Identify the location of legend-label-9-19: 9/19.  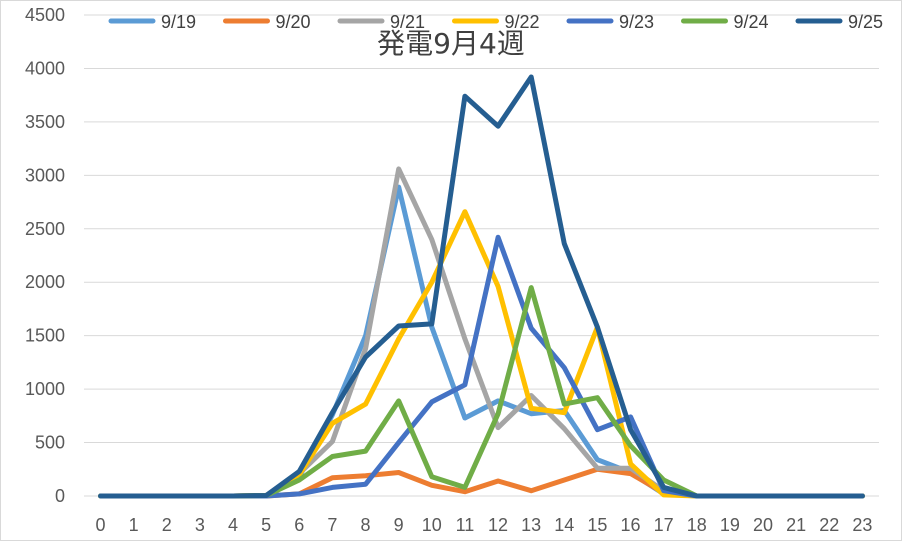
(178, 22).